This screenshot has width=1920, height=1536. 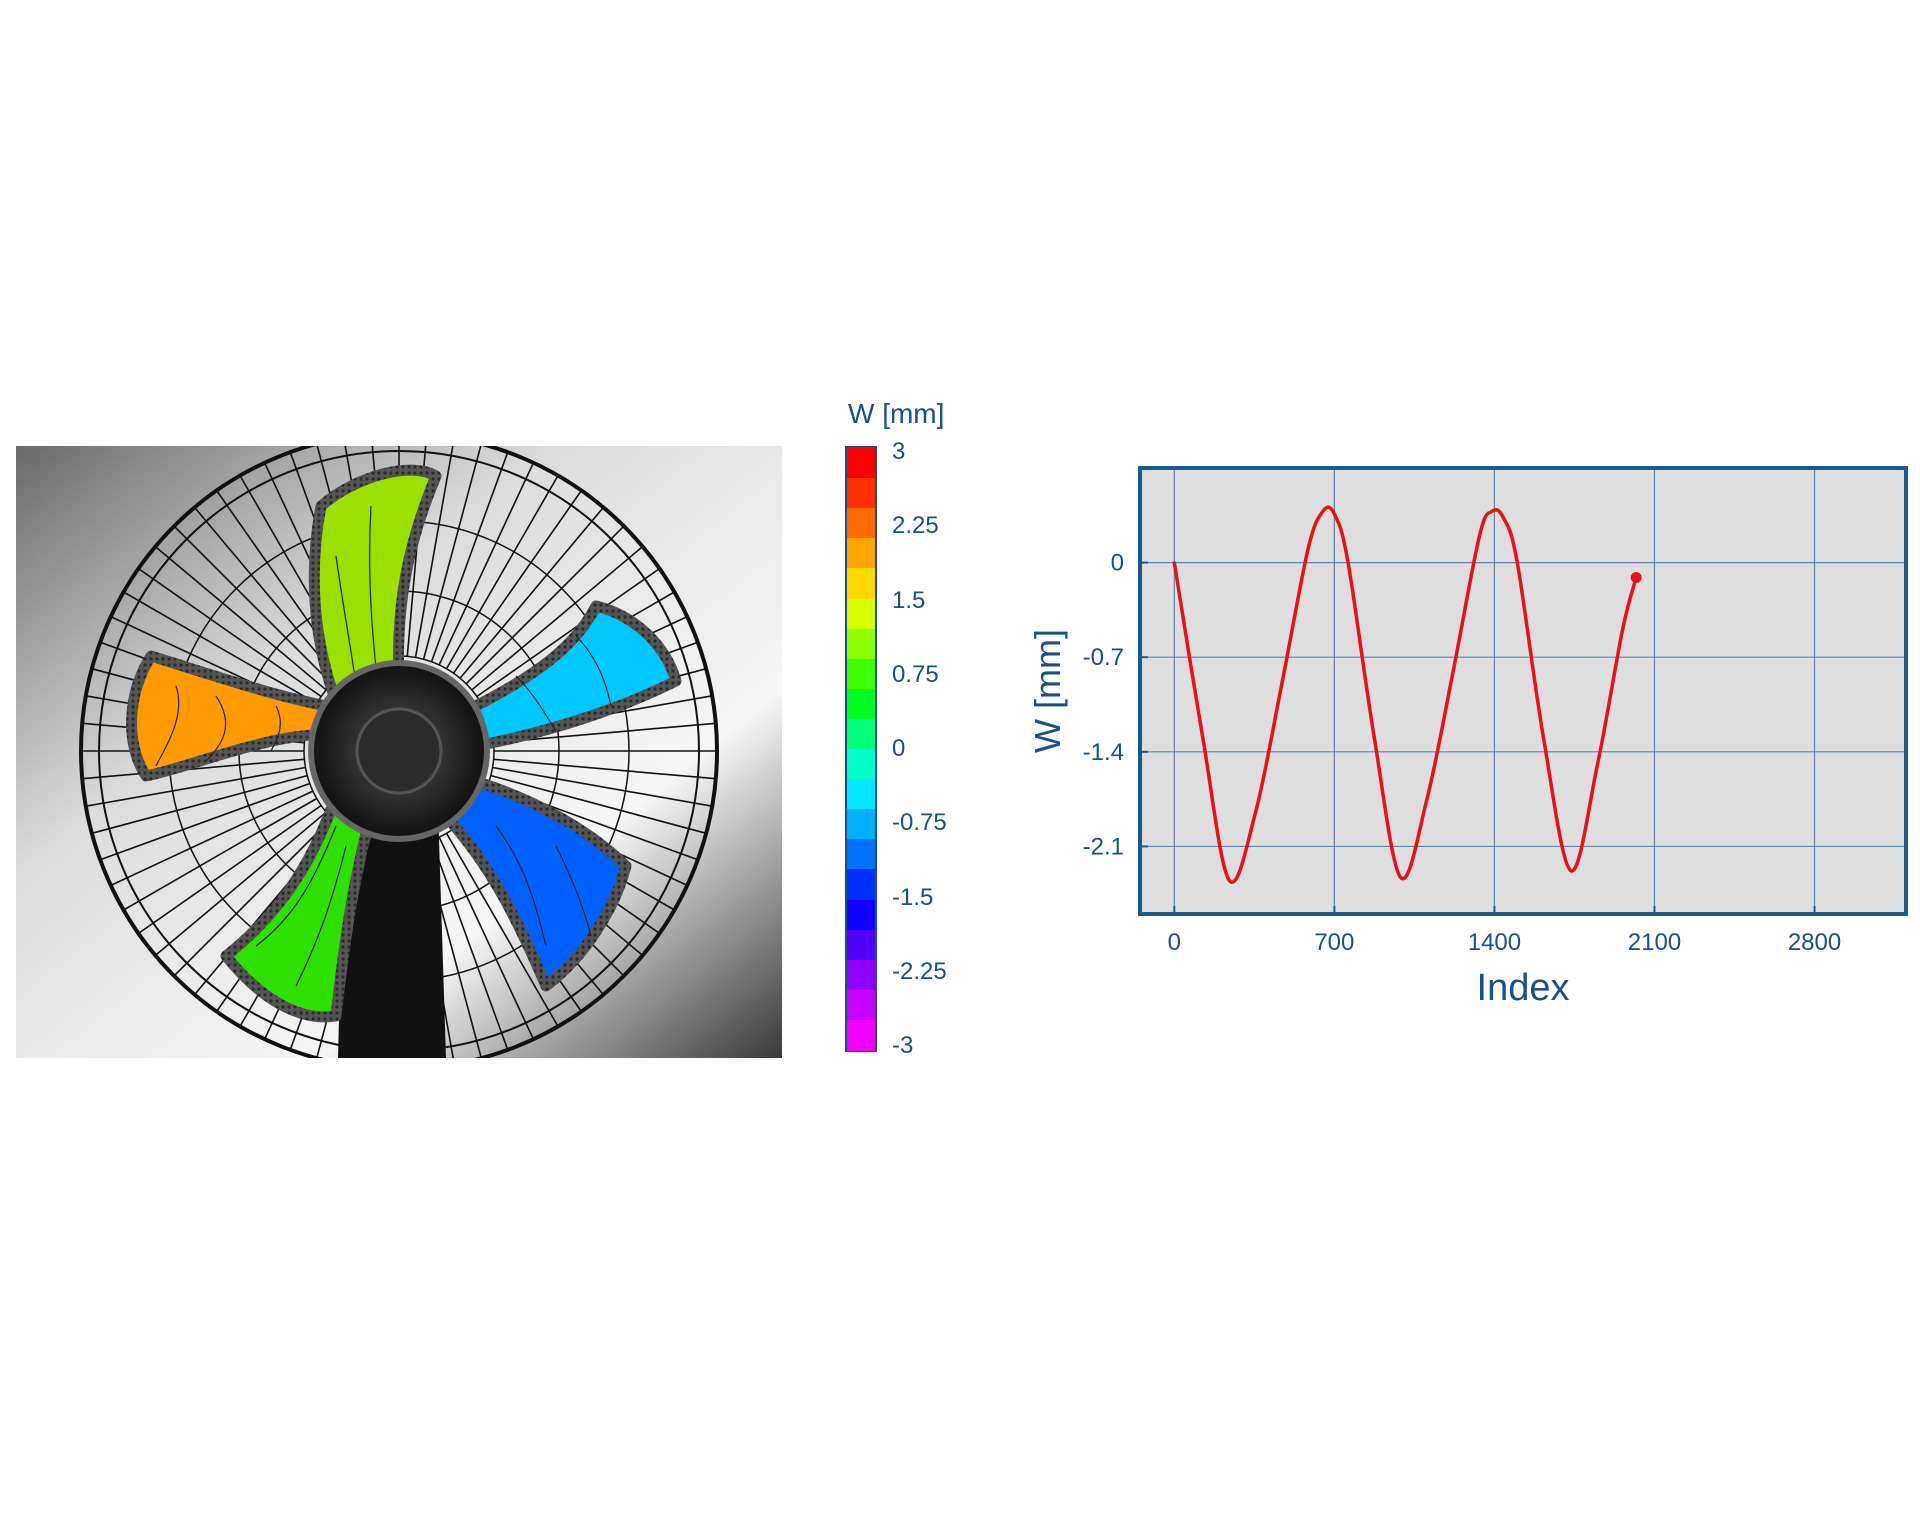 I want to click on x-tick-label: 0, so click(x=1174, y=942).